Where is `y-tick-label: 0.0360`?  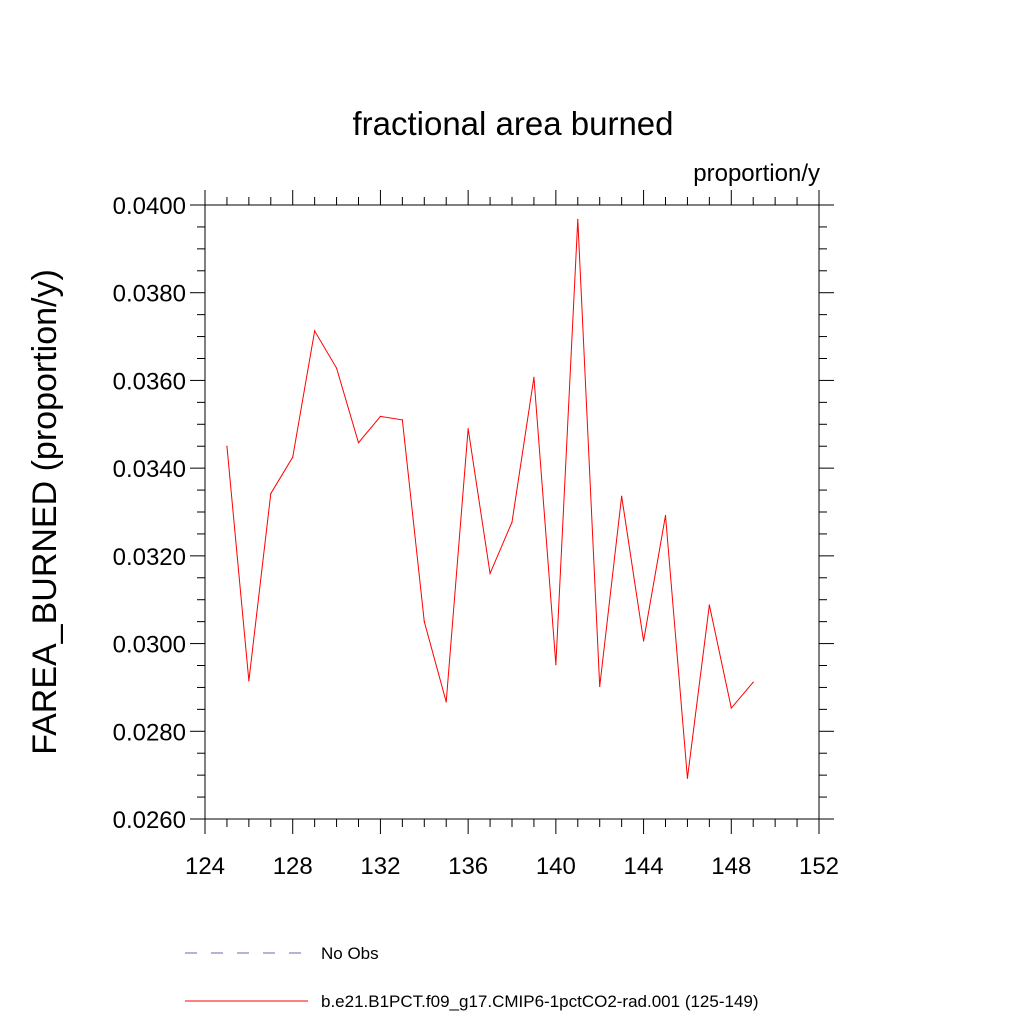 y-tick-label: 0.0360 is located at coordinates (149, 381).